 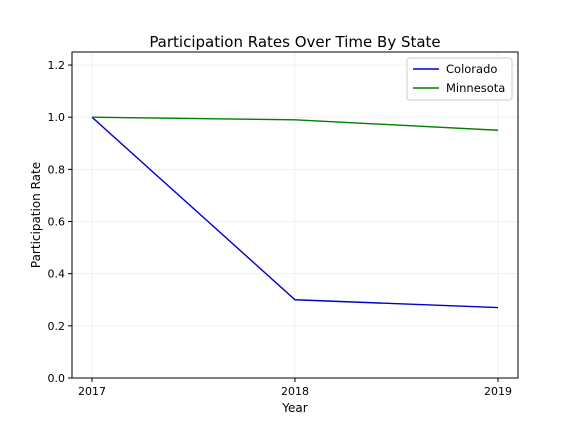 What do you see at coordinates (92, 391) in the screenshot?
I see `x-tick-label: 2017` at bounding box center [92, 391].